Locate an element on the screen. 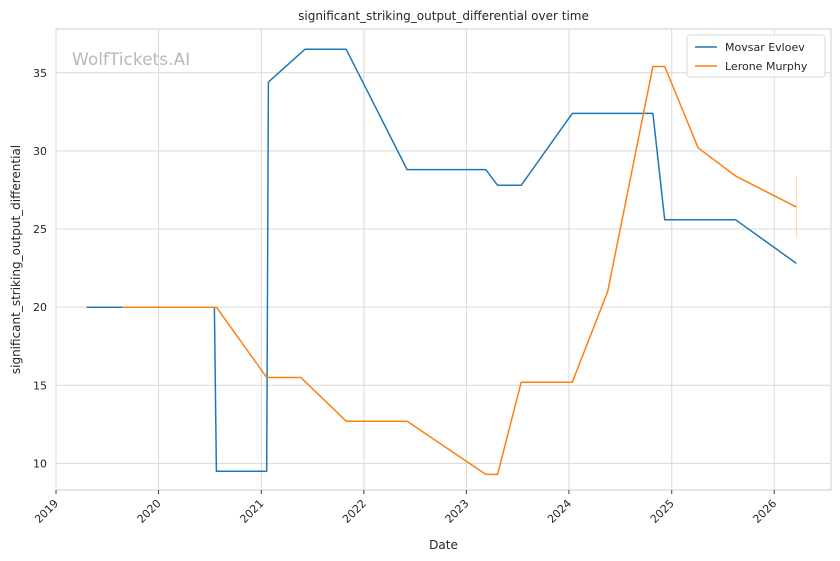 The width and height of the screenshot is (840, 561). y-axis-label: significant_striking_output_differential is located at coordinates (16, 259).